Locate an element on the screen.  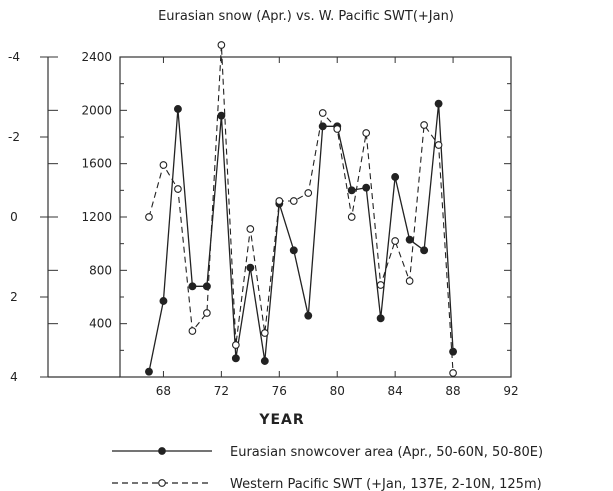
x-axis-label: YEAR is located at coordinates (281, 420).